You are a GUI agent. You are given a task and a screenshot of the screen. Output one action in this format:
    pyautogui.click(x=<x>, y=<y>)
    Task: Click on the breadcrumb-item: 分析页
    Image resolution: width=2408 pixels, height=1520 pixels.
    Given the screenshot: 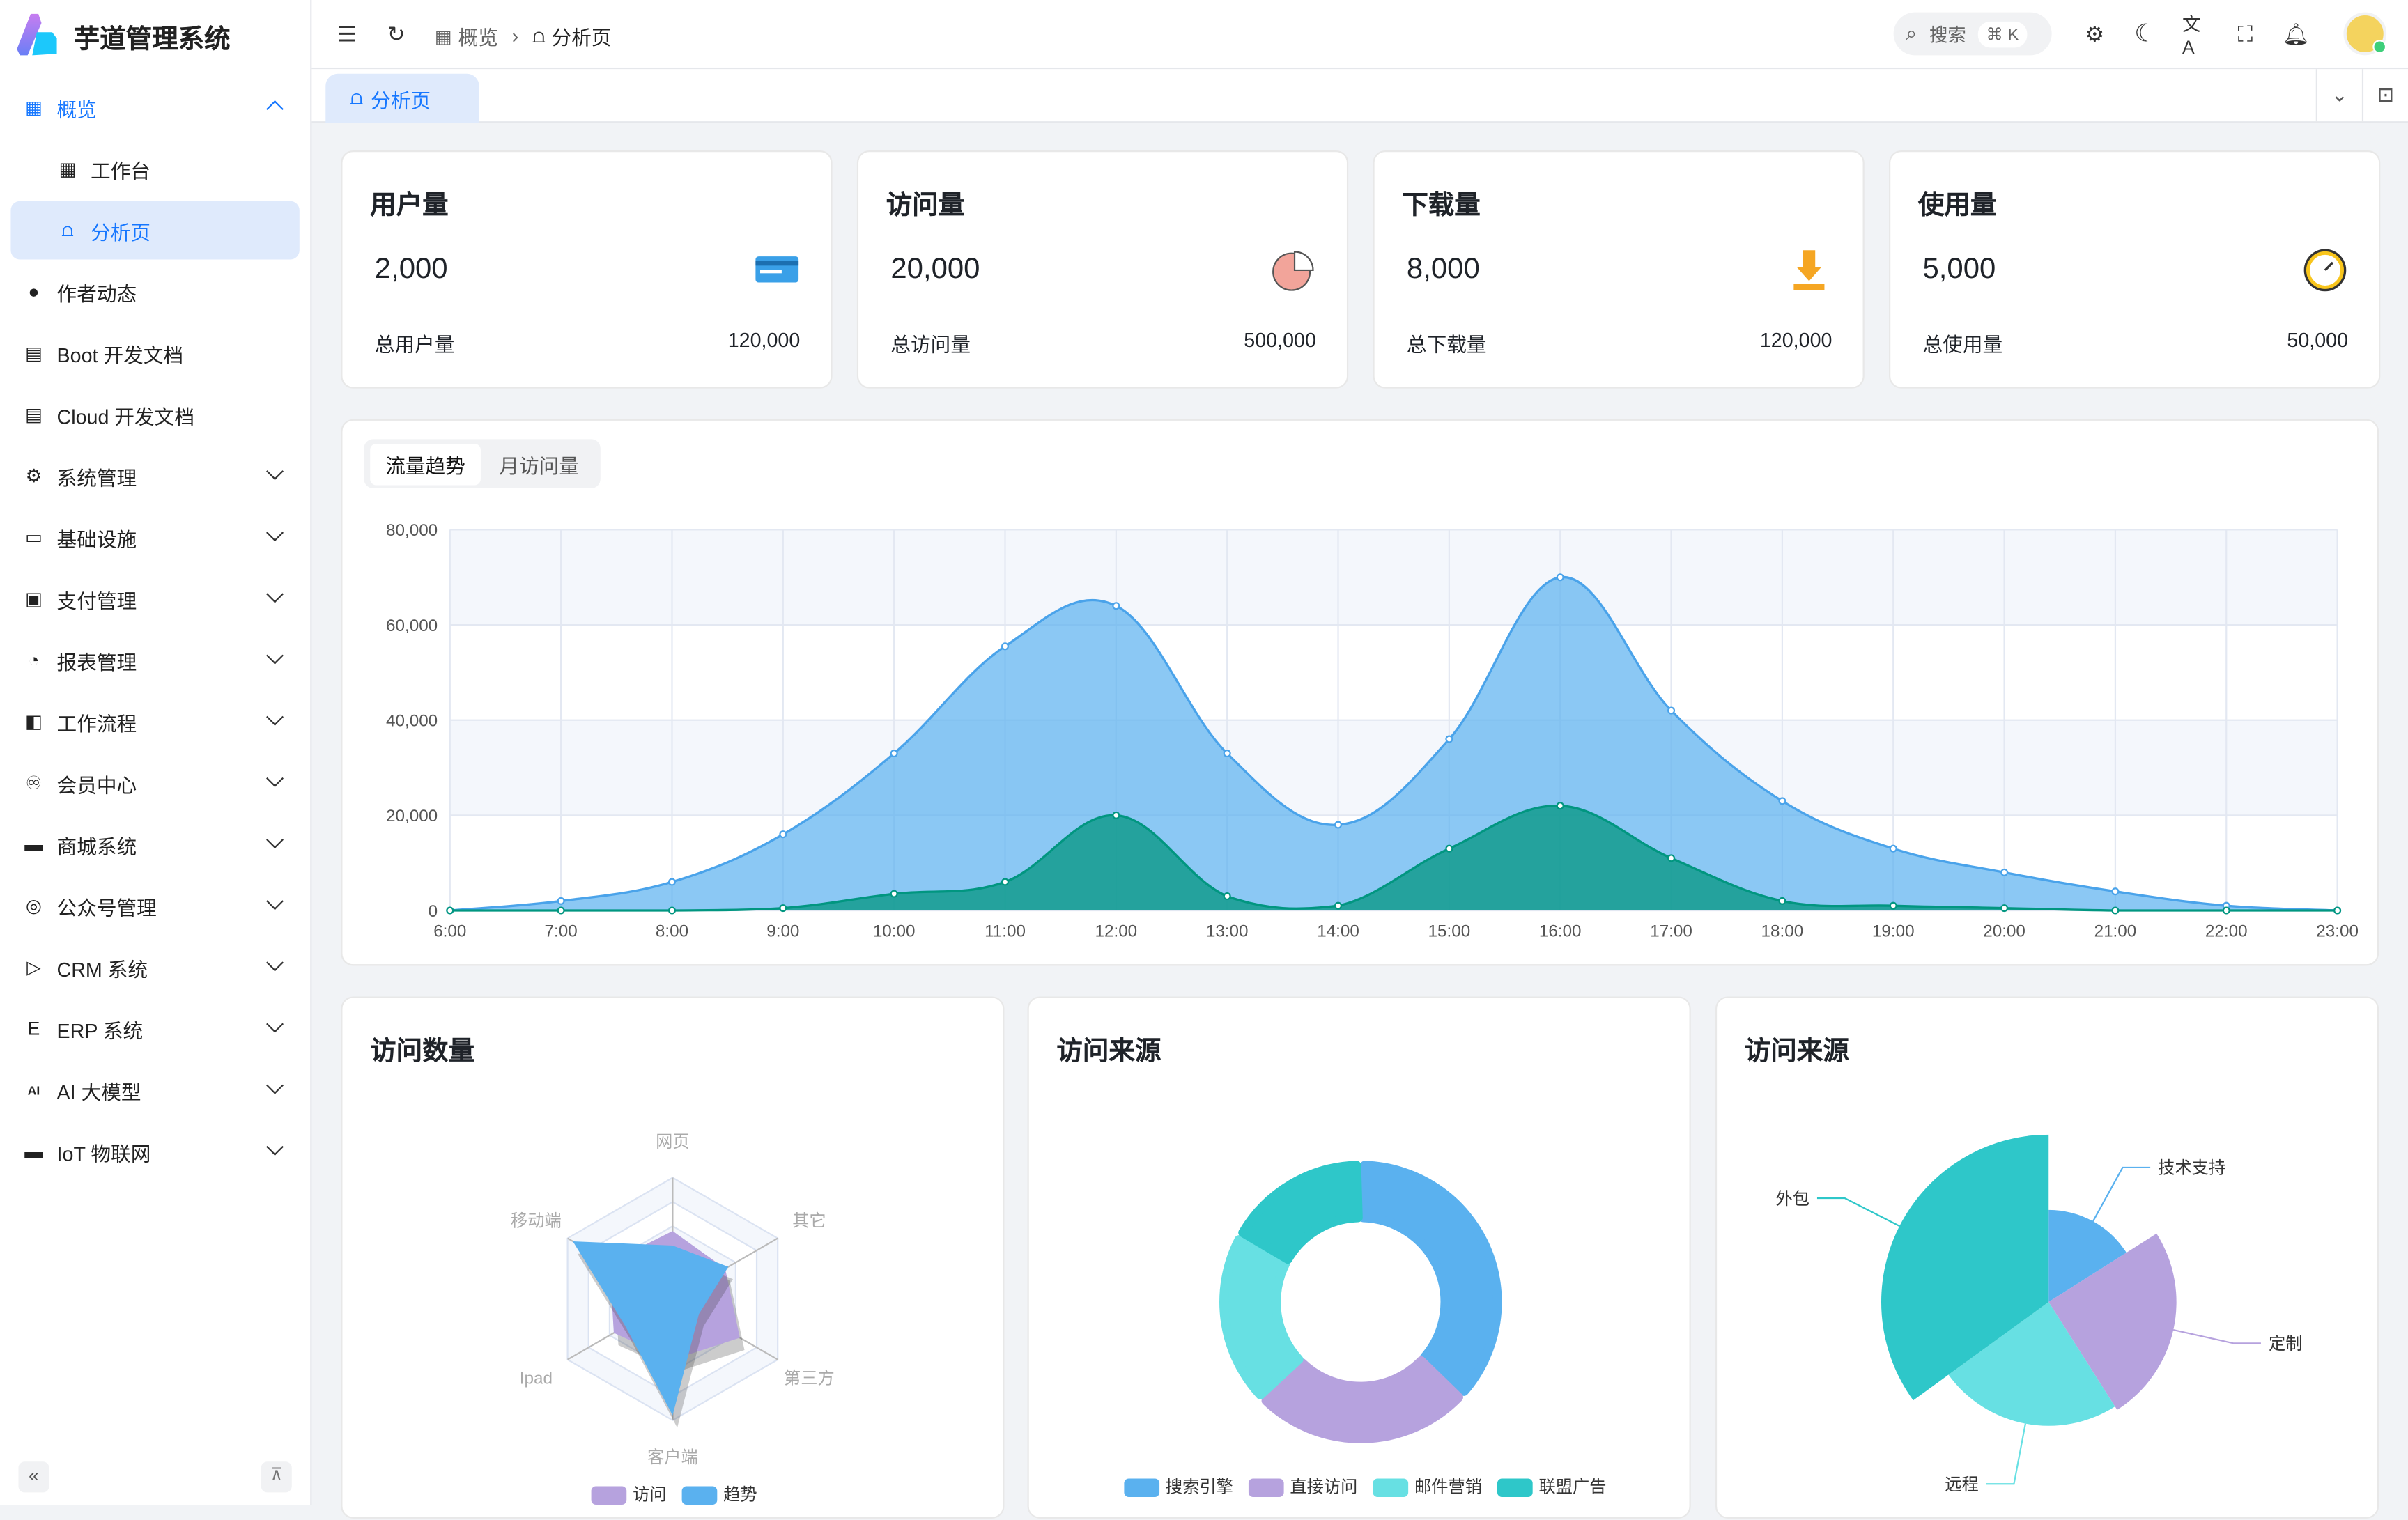 What is the action you would take?
    pyautogui.click(x=582, y=38)
    